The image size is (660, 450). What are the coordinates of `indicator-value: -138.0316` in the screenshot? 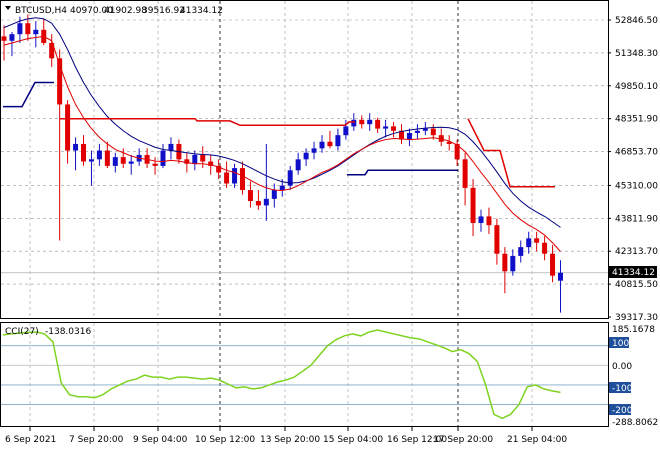 It's located at (68, 332).